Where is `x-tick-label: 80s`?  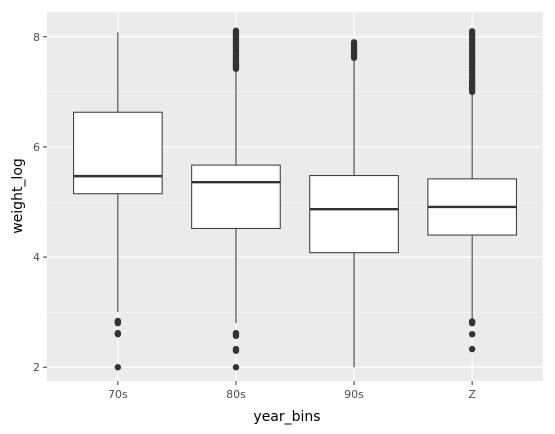
x-tick-label: 80s is located at coordinates (236, 394).